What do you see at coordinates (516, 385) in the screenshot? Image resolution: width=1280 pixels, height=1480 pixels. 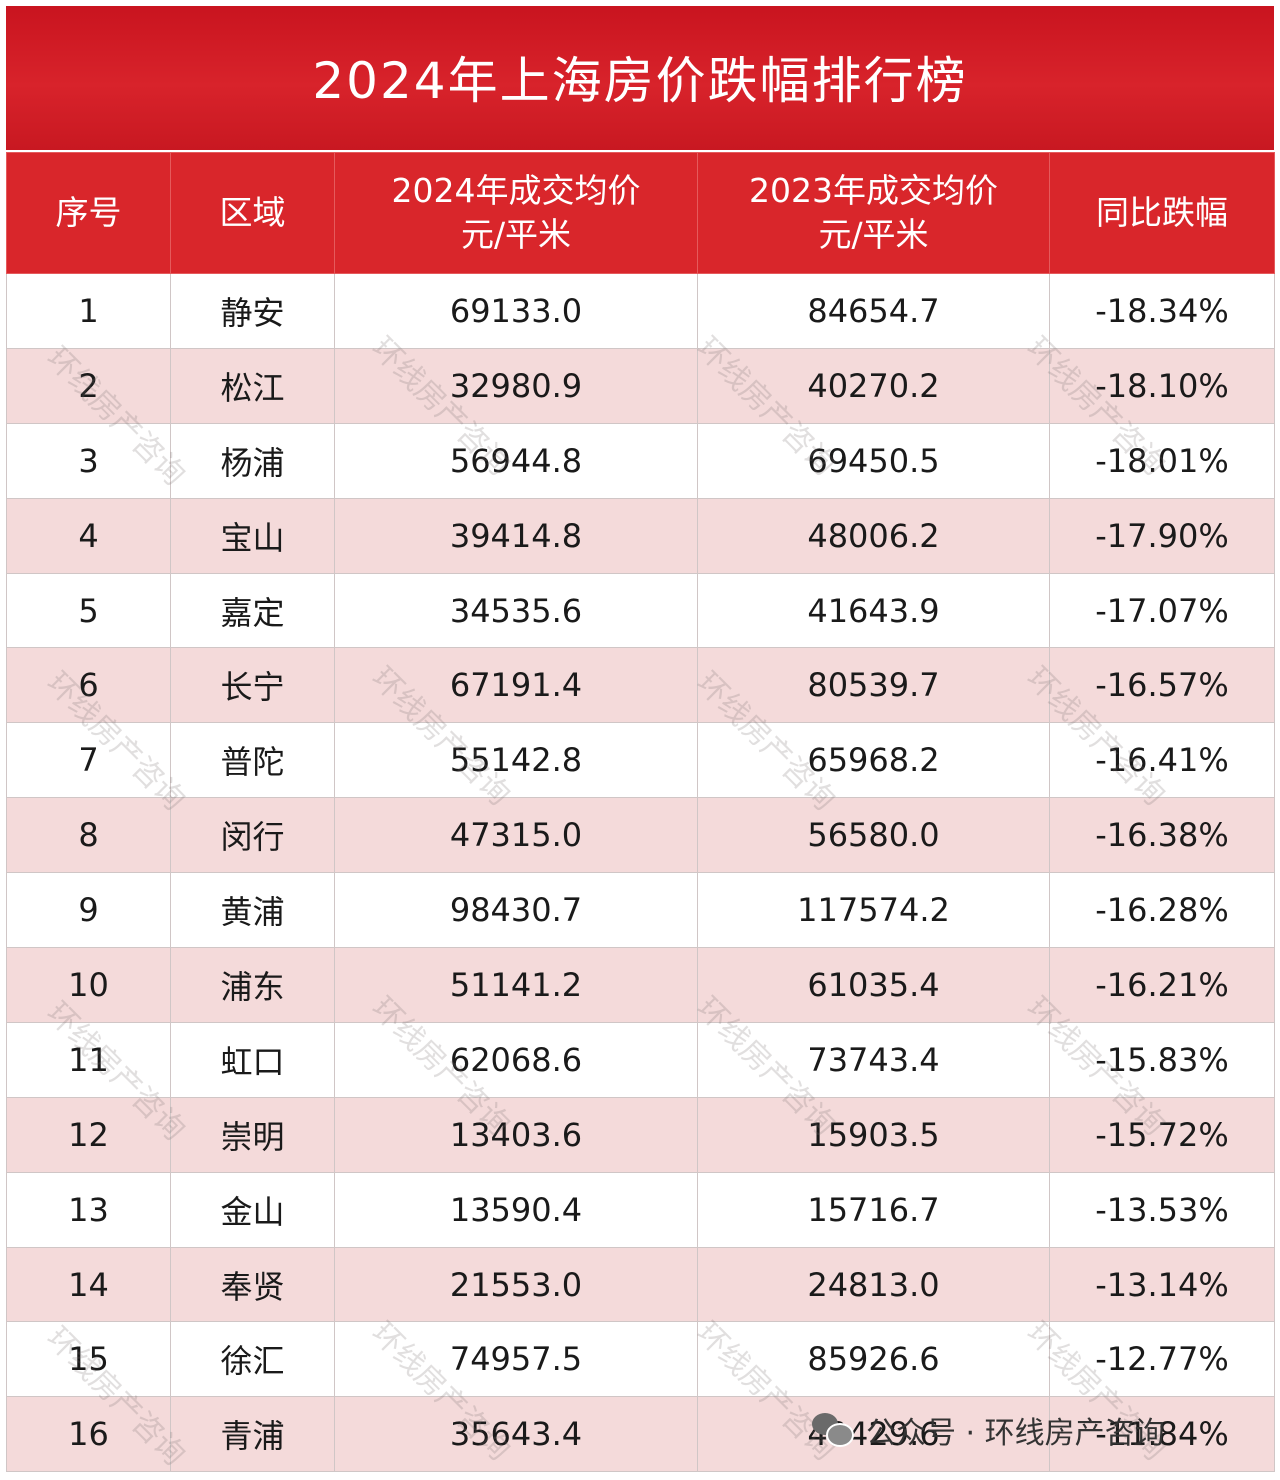 I see `avg-2024-cell: 32980.9` at bounding box center [516, 385].